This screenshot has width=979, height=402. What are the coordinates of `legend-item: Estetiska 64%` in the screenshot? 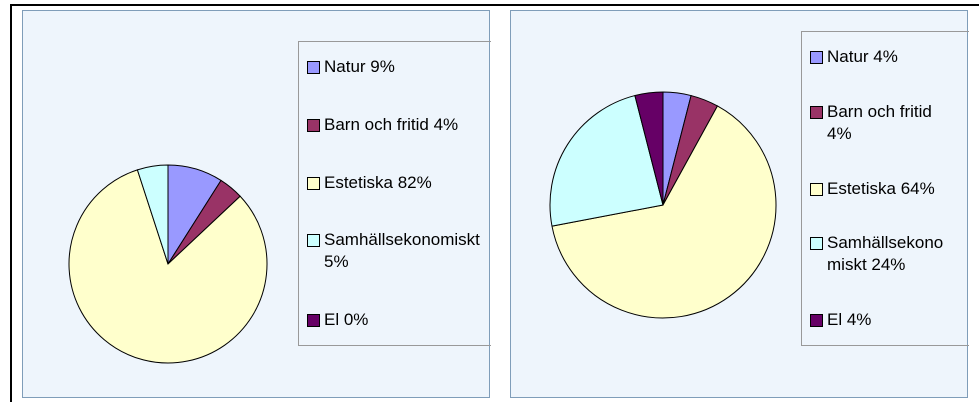 It's located at (889, 189).